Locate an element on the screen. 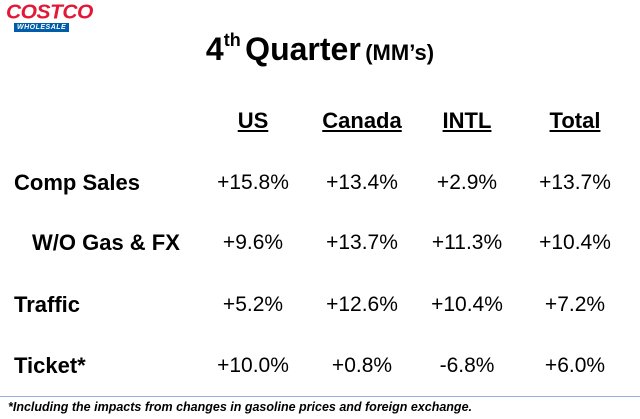 This screenshot has height=419, width=640. title-suffix: th is located at coordinates (232, 40).